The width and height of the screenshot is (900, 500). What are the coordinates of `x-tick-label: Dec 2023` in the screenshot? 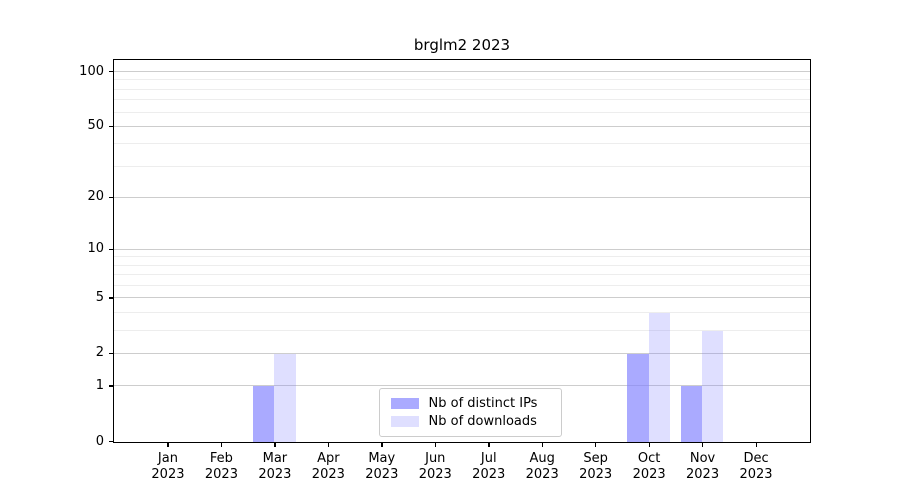 It's located at (756, 467).